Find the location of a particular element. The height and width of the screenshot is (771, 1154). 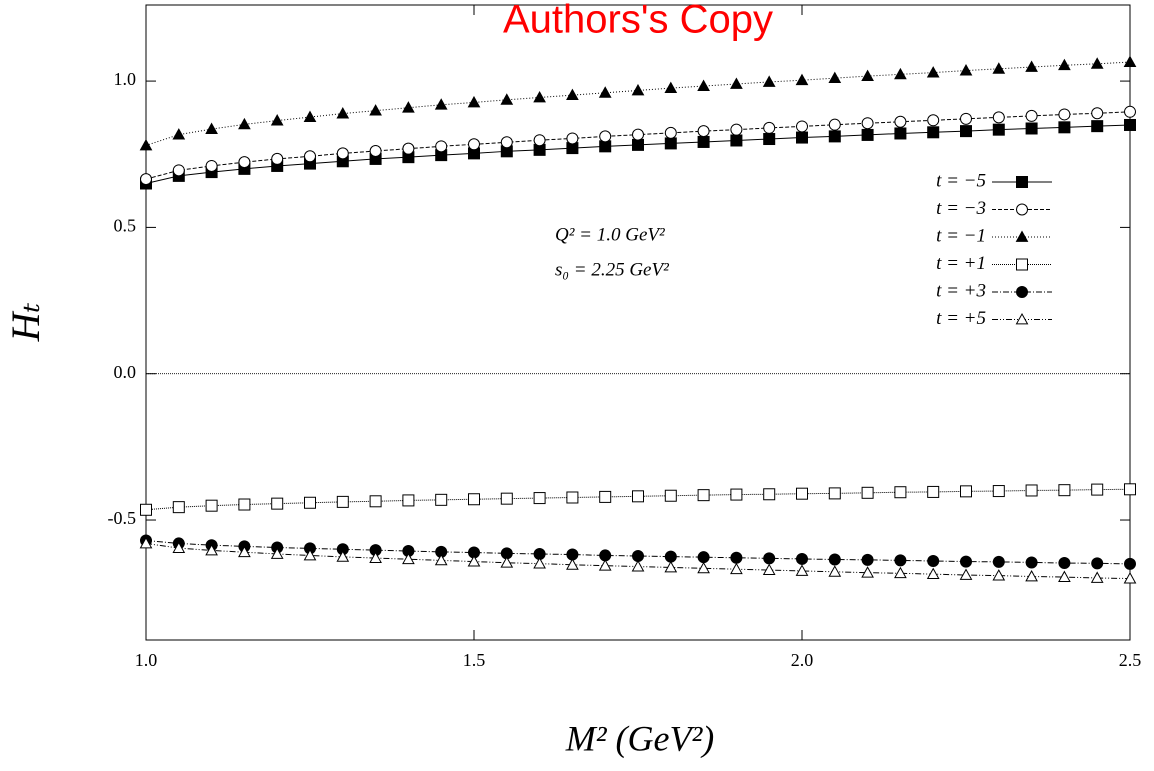

y-axis-label: Hₜ is located at coordinates (25, 322).